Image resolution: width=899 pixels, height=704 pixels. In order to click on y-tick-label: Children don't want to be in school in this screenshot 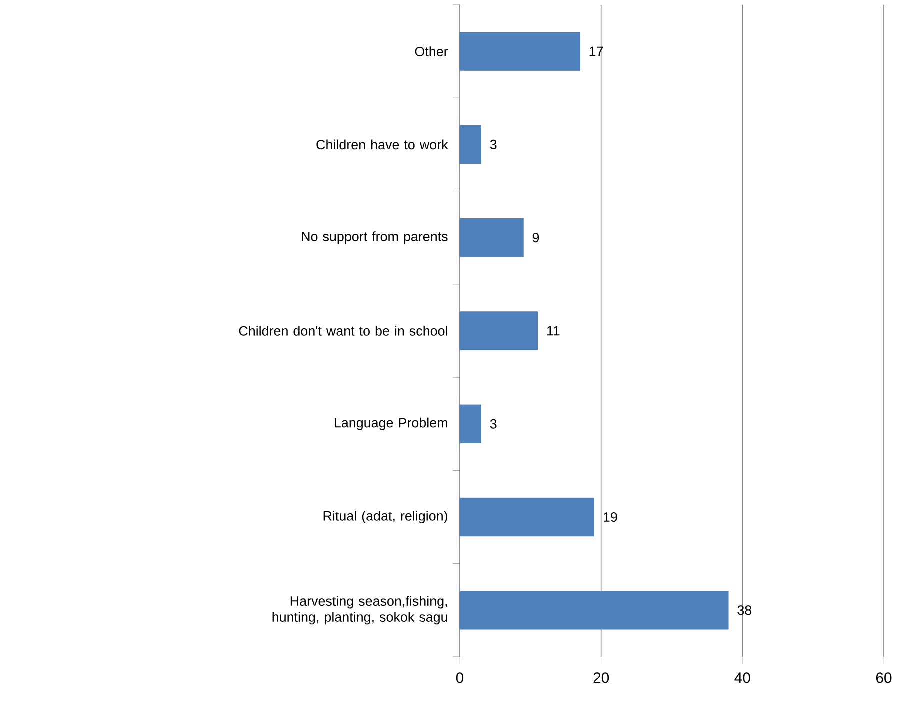, I will do `click(343, 331)`.